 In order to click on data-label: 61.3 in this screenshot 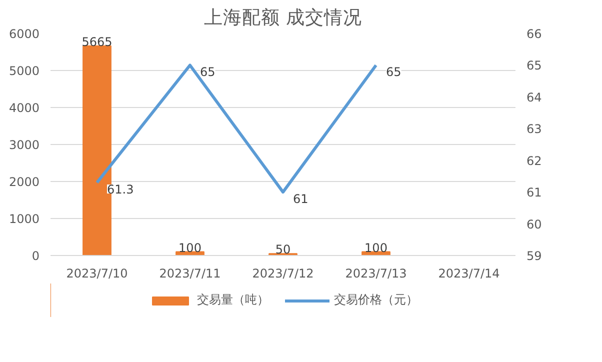, I will do `click(120, 189)`.